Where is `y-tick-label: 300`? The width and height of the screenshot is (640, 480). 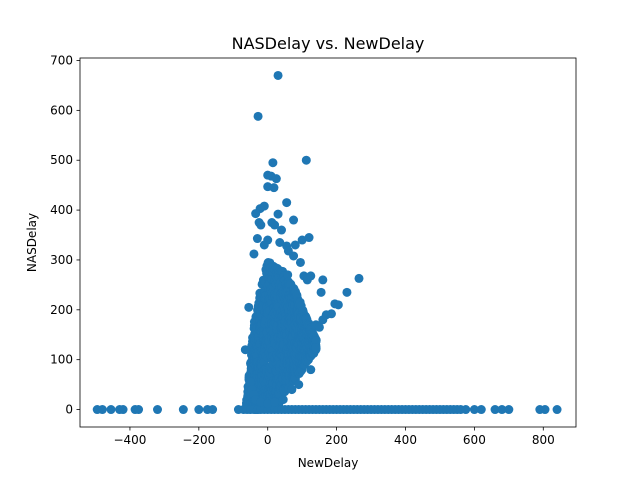 y-tick-label: 300 is located at coordinates (61, 260).